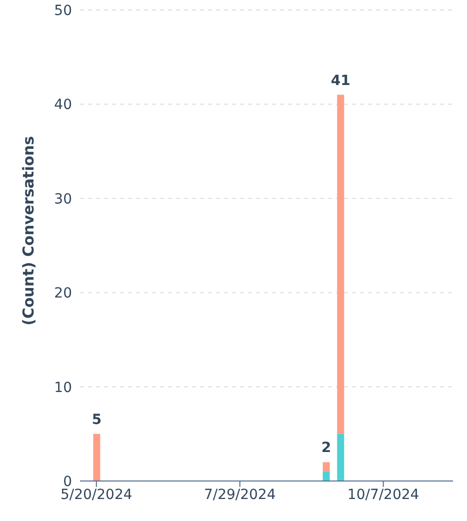 The height and width of the screenshot is (521, 467). What do you see at coordinates (63, 105) in the screenshot?
I see `y-tick-label: 40` at bounding box center [63, 105].